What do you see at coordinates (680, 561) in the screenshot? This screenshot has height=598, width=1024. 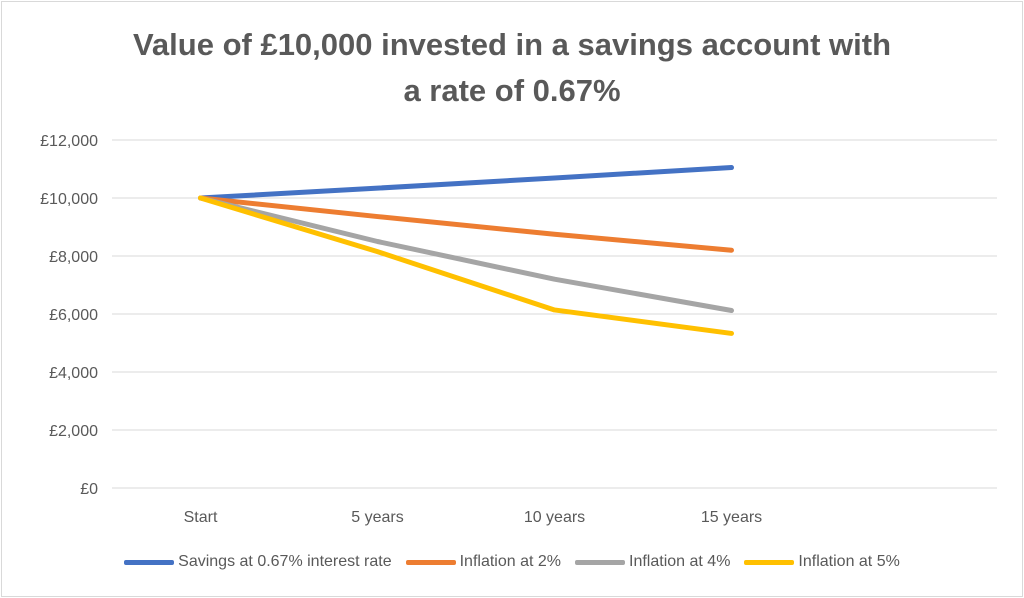 I see `legend-label: Inflation at 4%` at bounding box center [680, 561].